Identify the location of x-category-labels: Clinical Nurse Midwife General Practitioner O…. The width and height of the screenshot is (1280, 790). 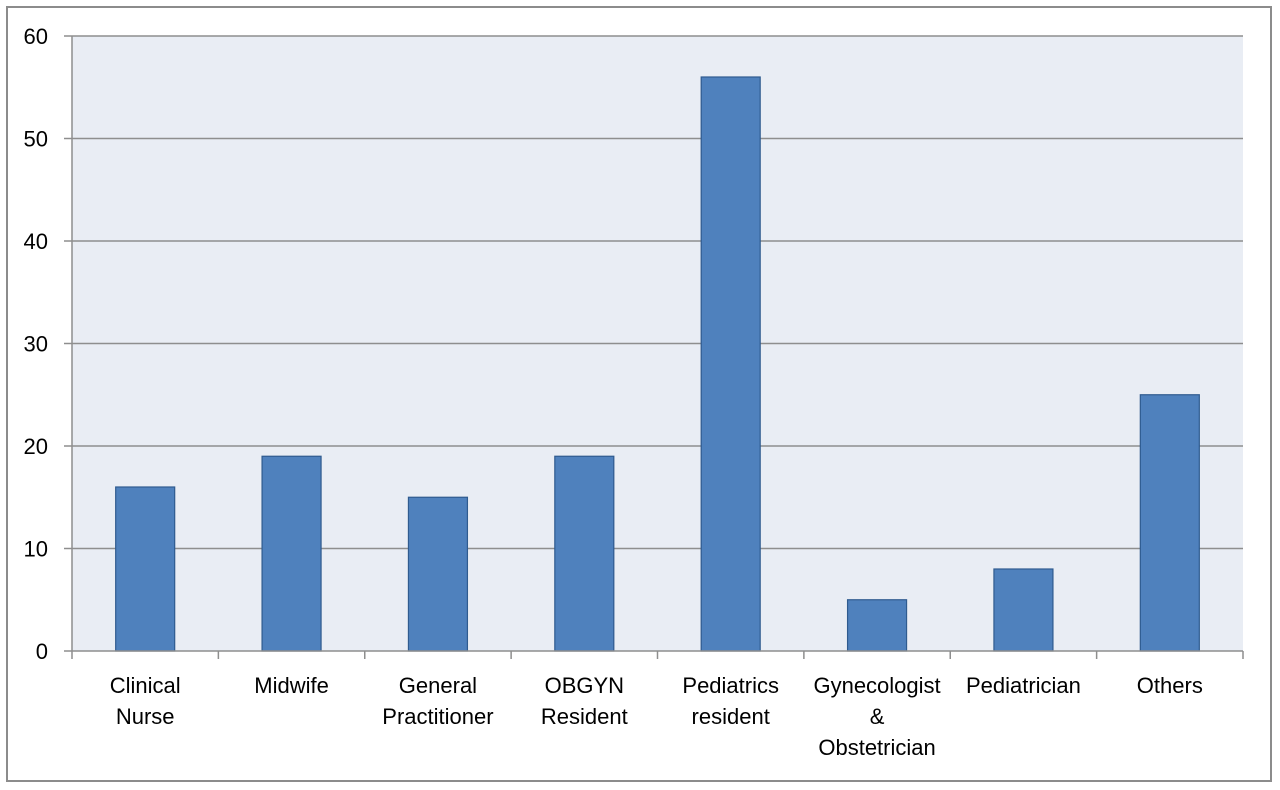
(656, 716).